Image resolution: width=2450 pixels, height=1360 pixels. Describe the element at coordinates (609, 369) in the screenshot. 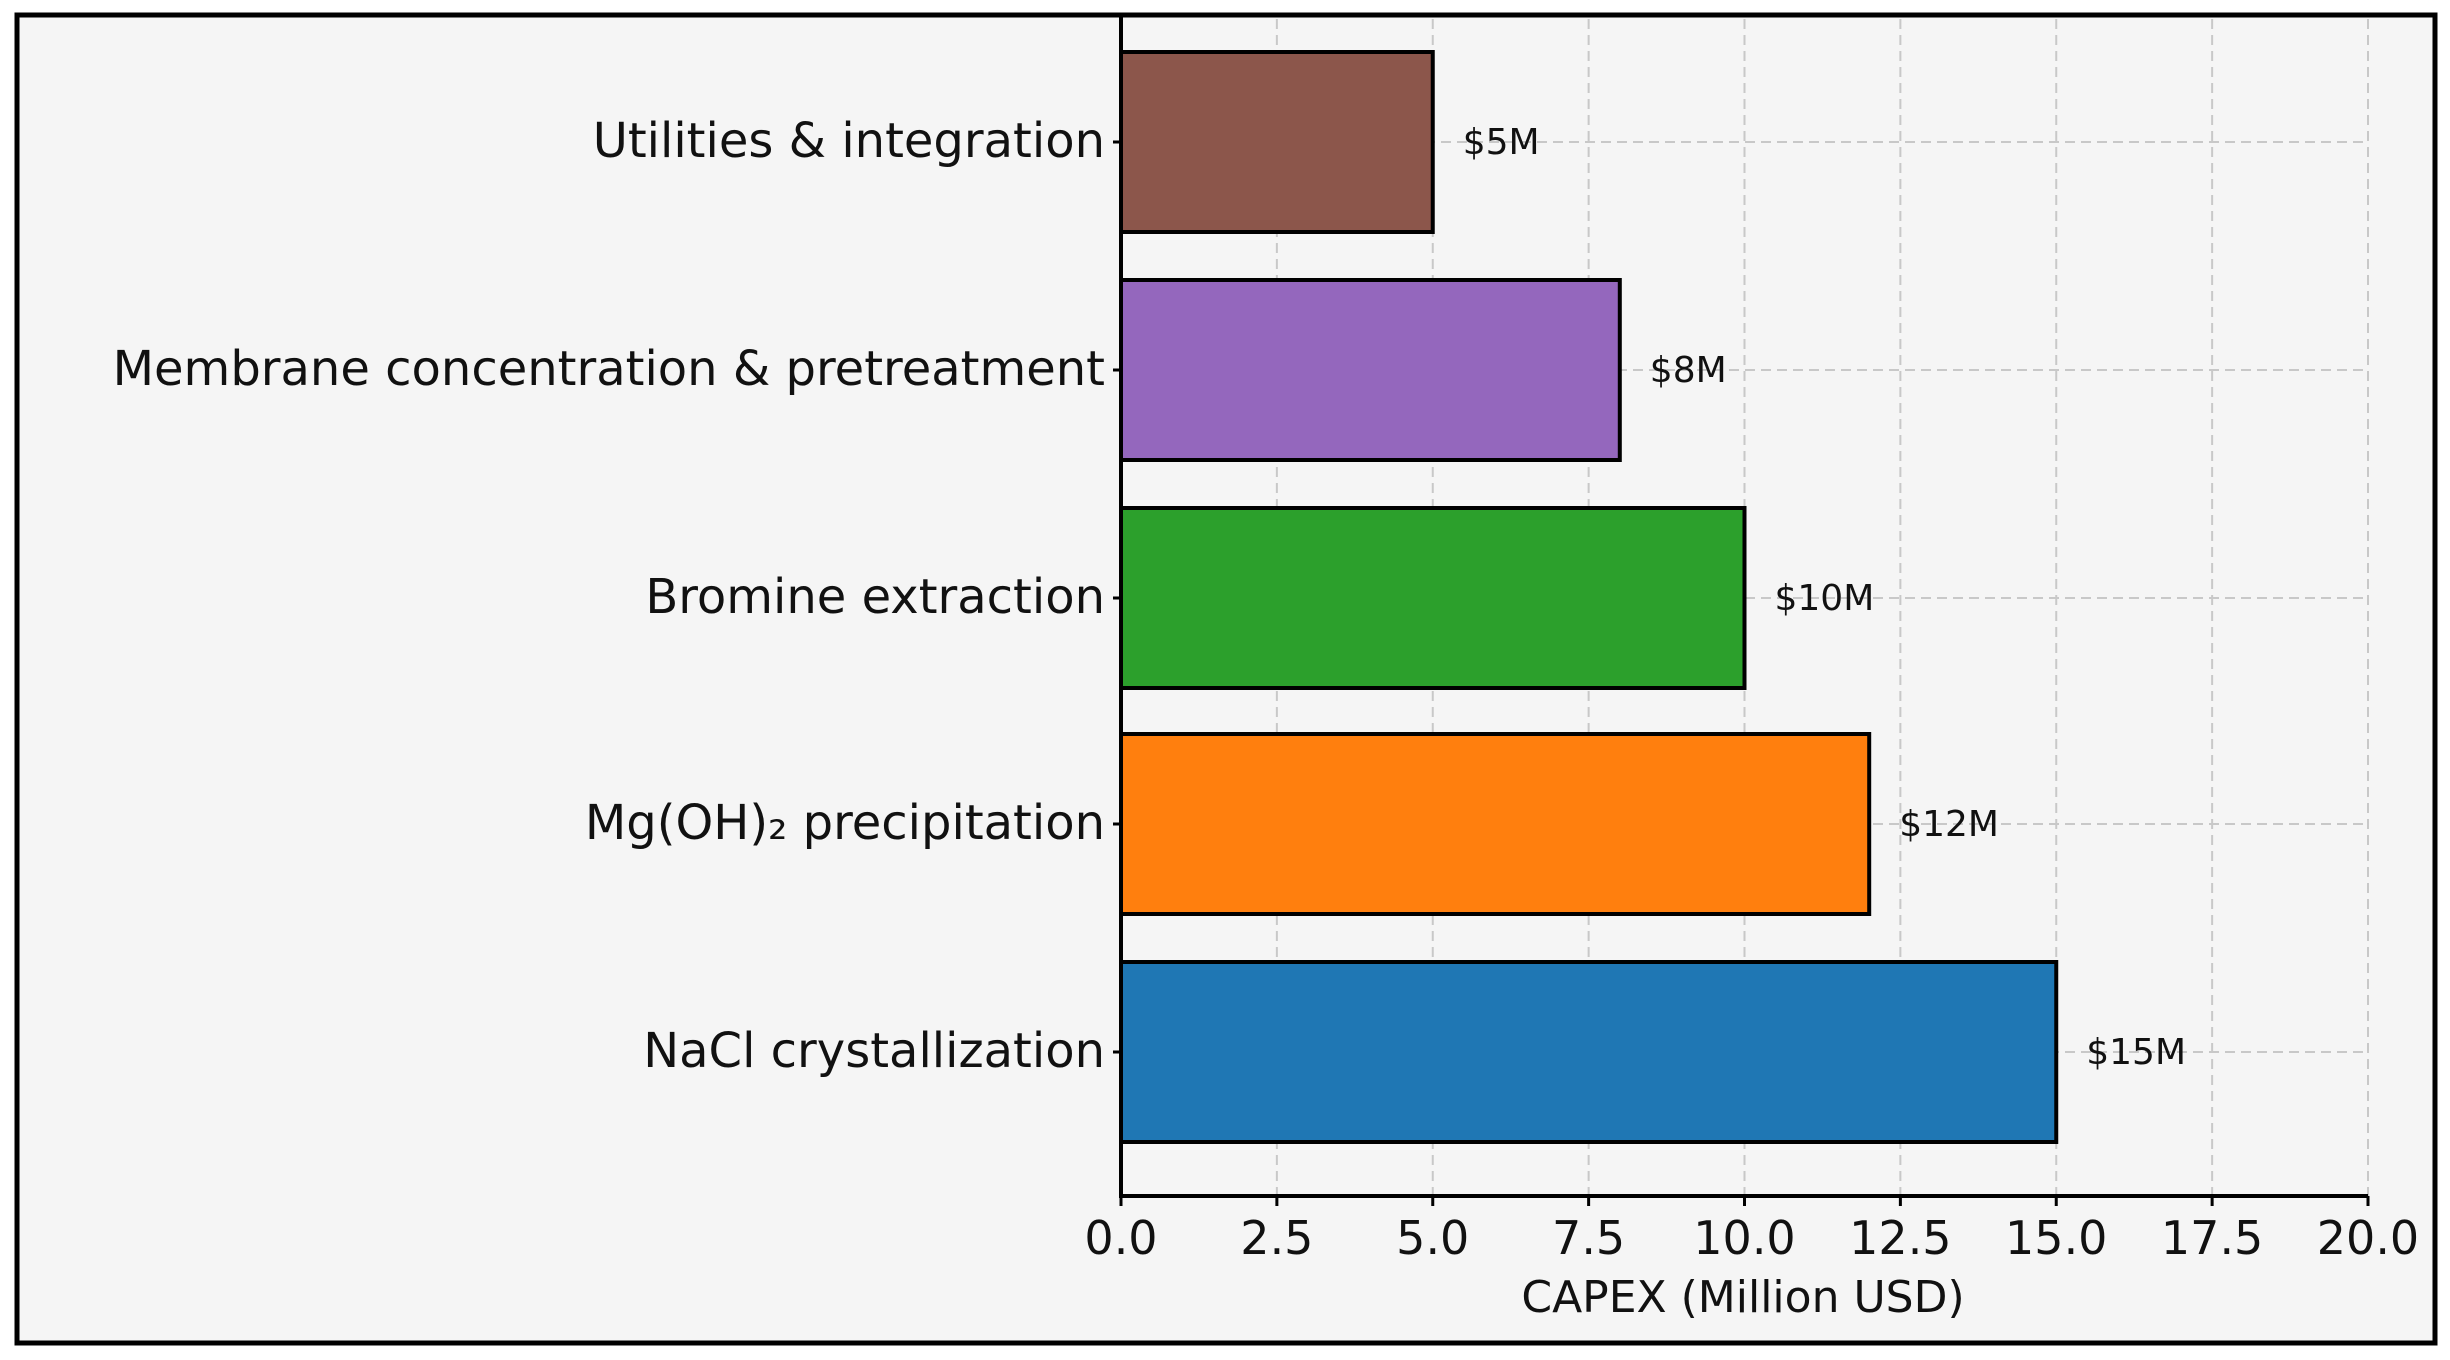

I see `y-tick-label: Membrane concentration & pretreatment` at that location.